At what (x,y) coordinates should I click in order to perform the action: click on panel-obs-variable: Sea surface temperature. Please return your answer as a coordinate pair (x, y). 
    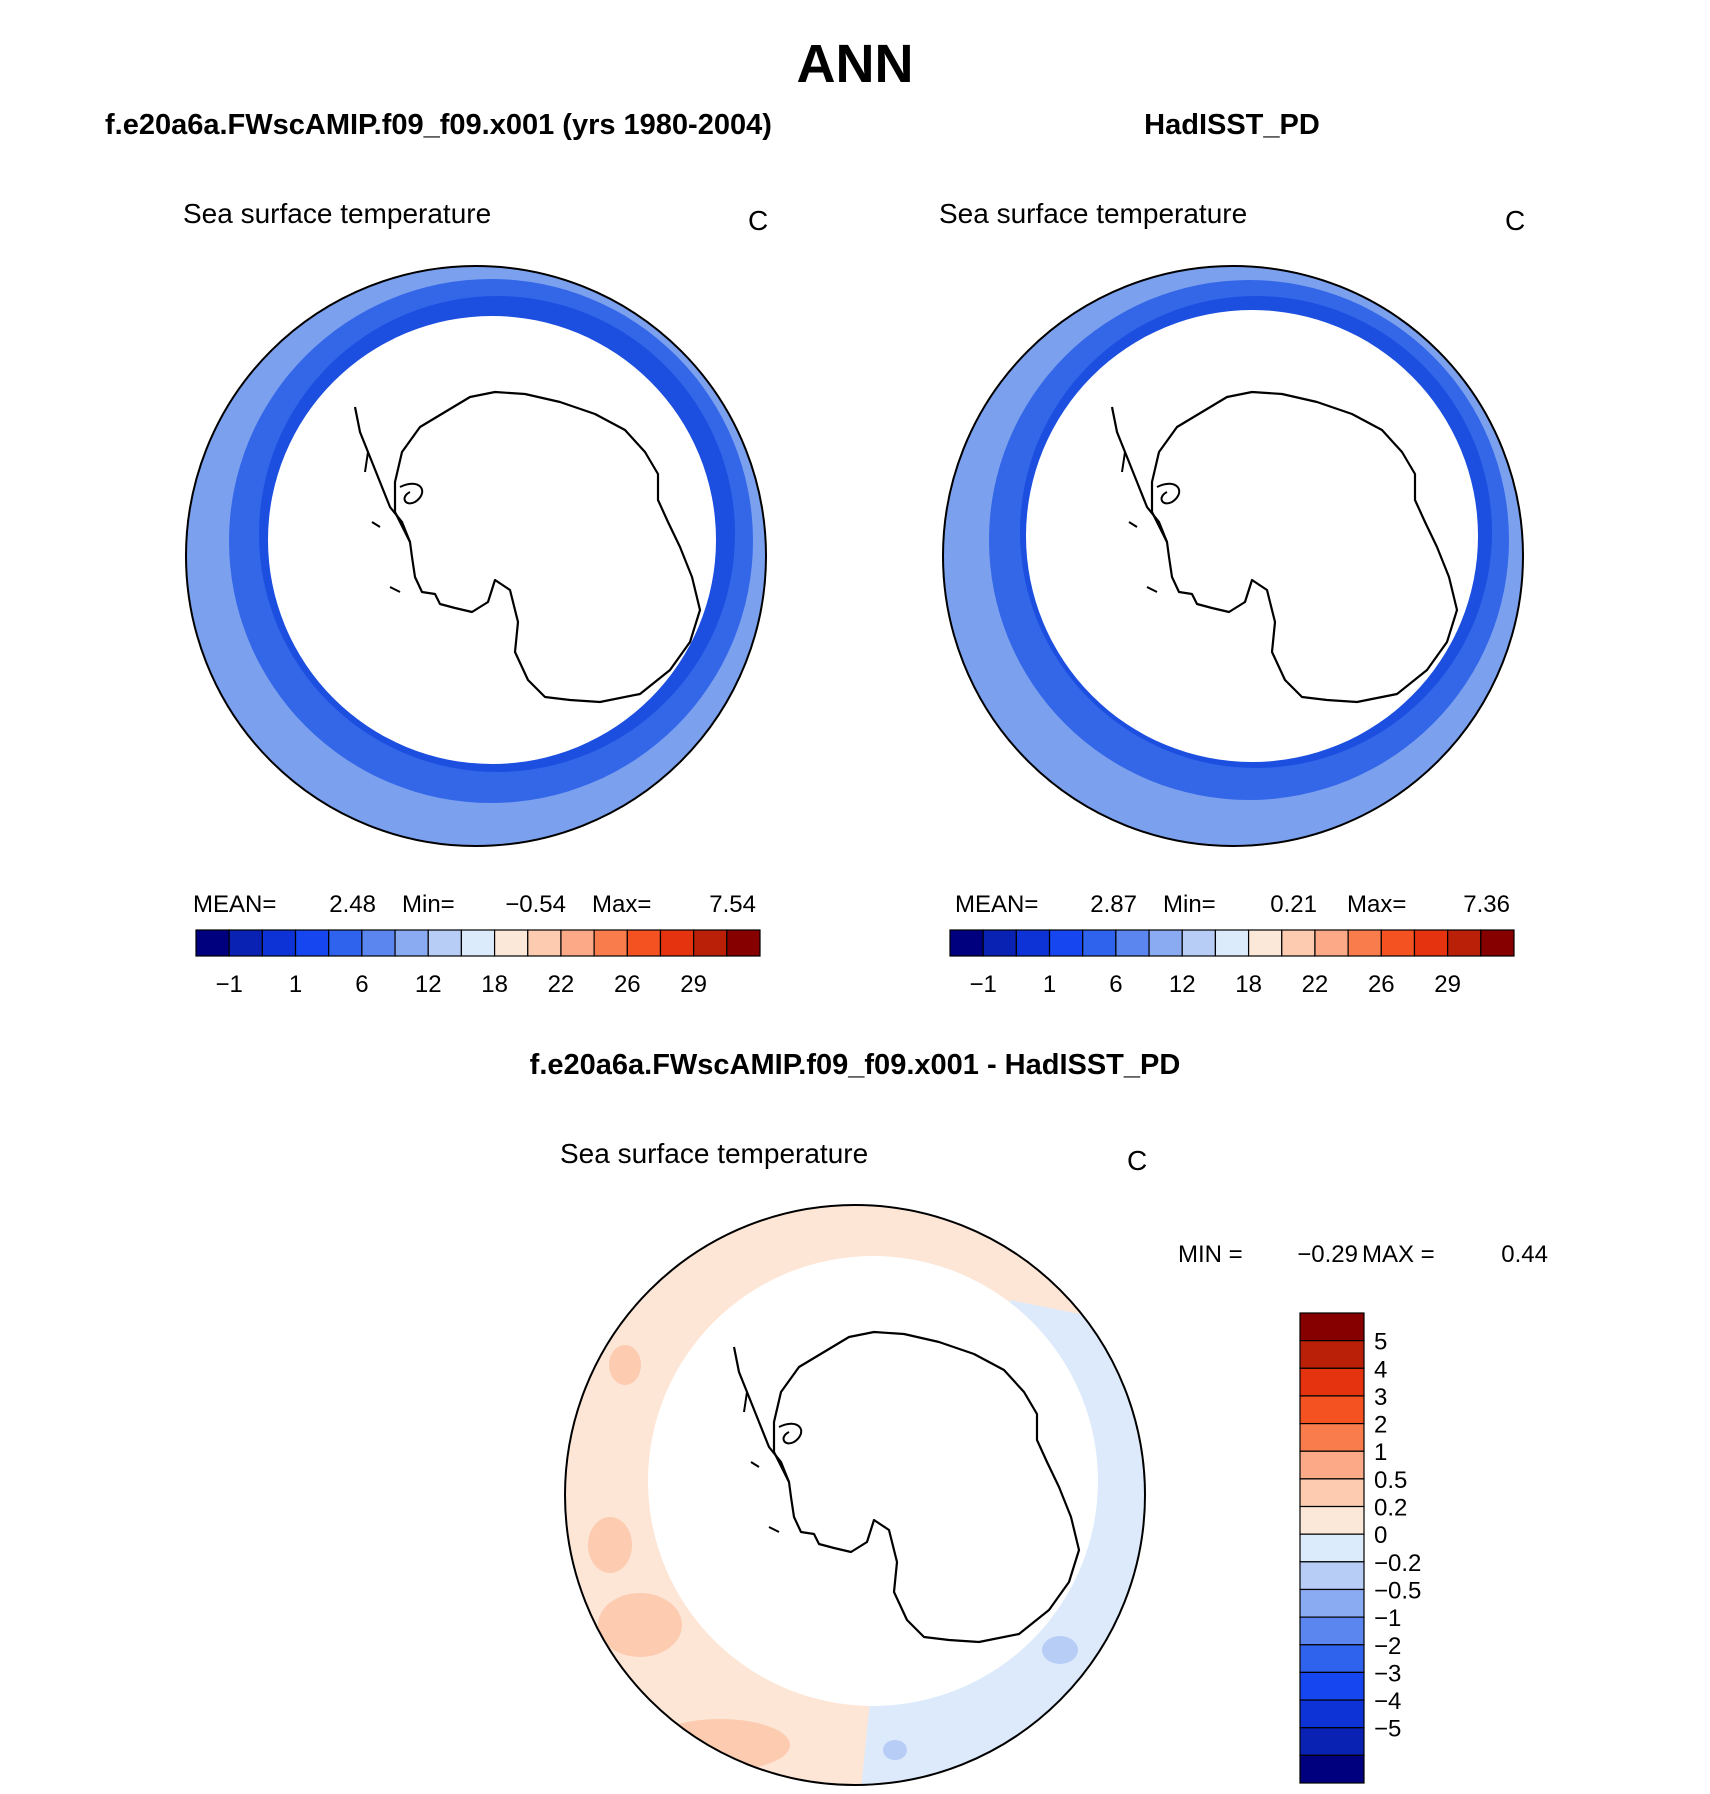
    Looking at the image, I should click on (1093, 213).